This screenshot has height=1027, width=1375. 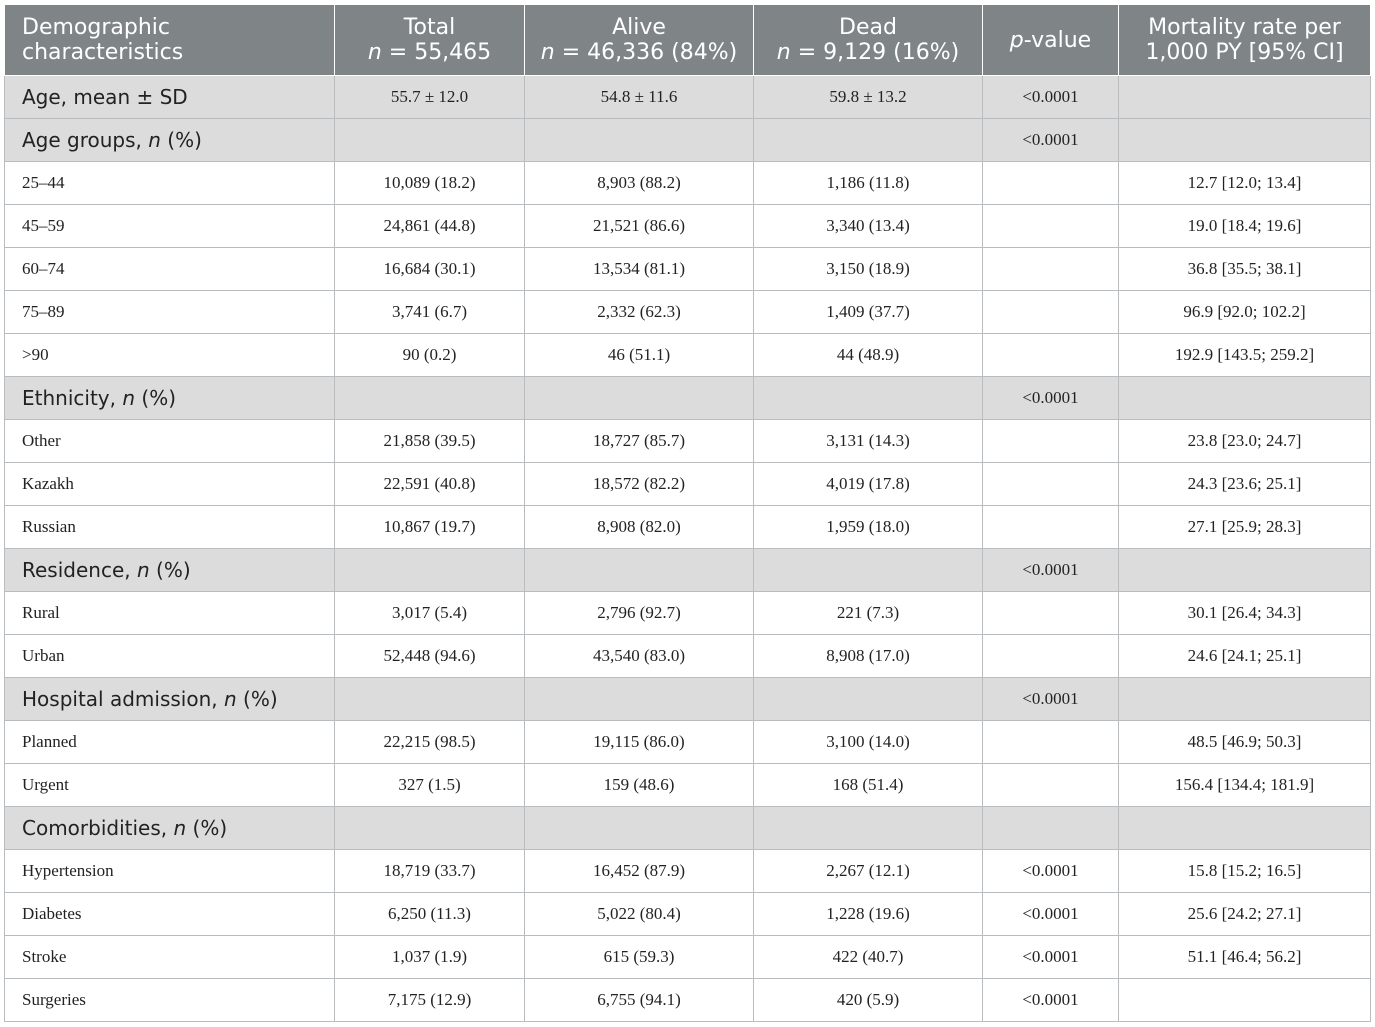 I want to click on dead-cell: 1,959 (18.0), so click(x=868, y=527).